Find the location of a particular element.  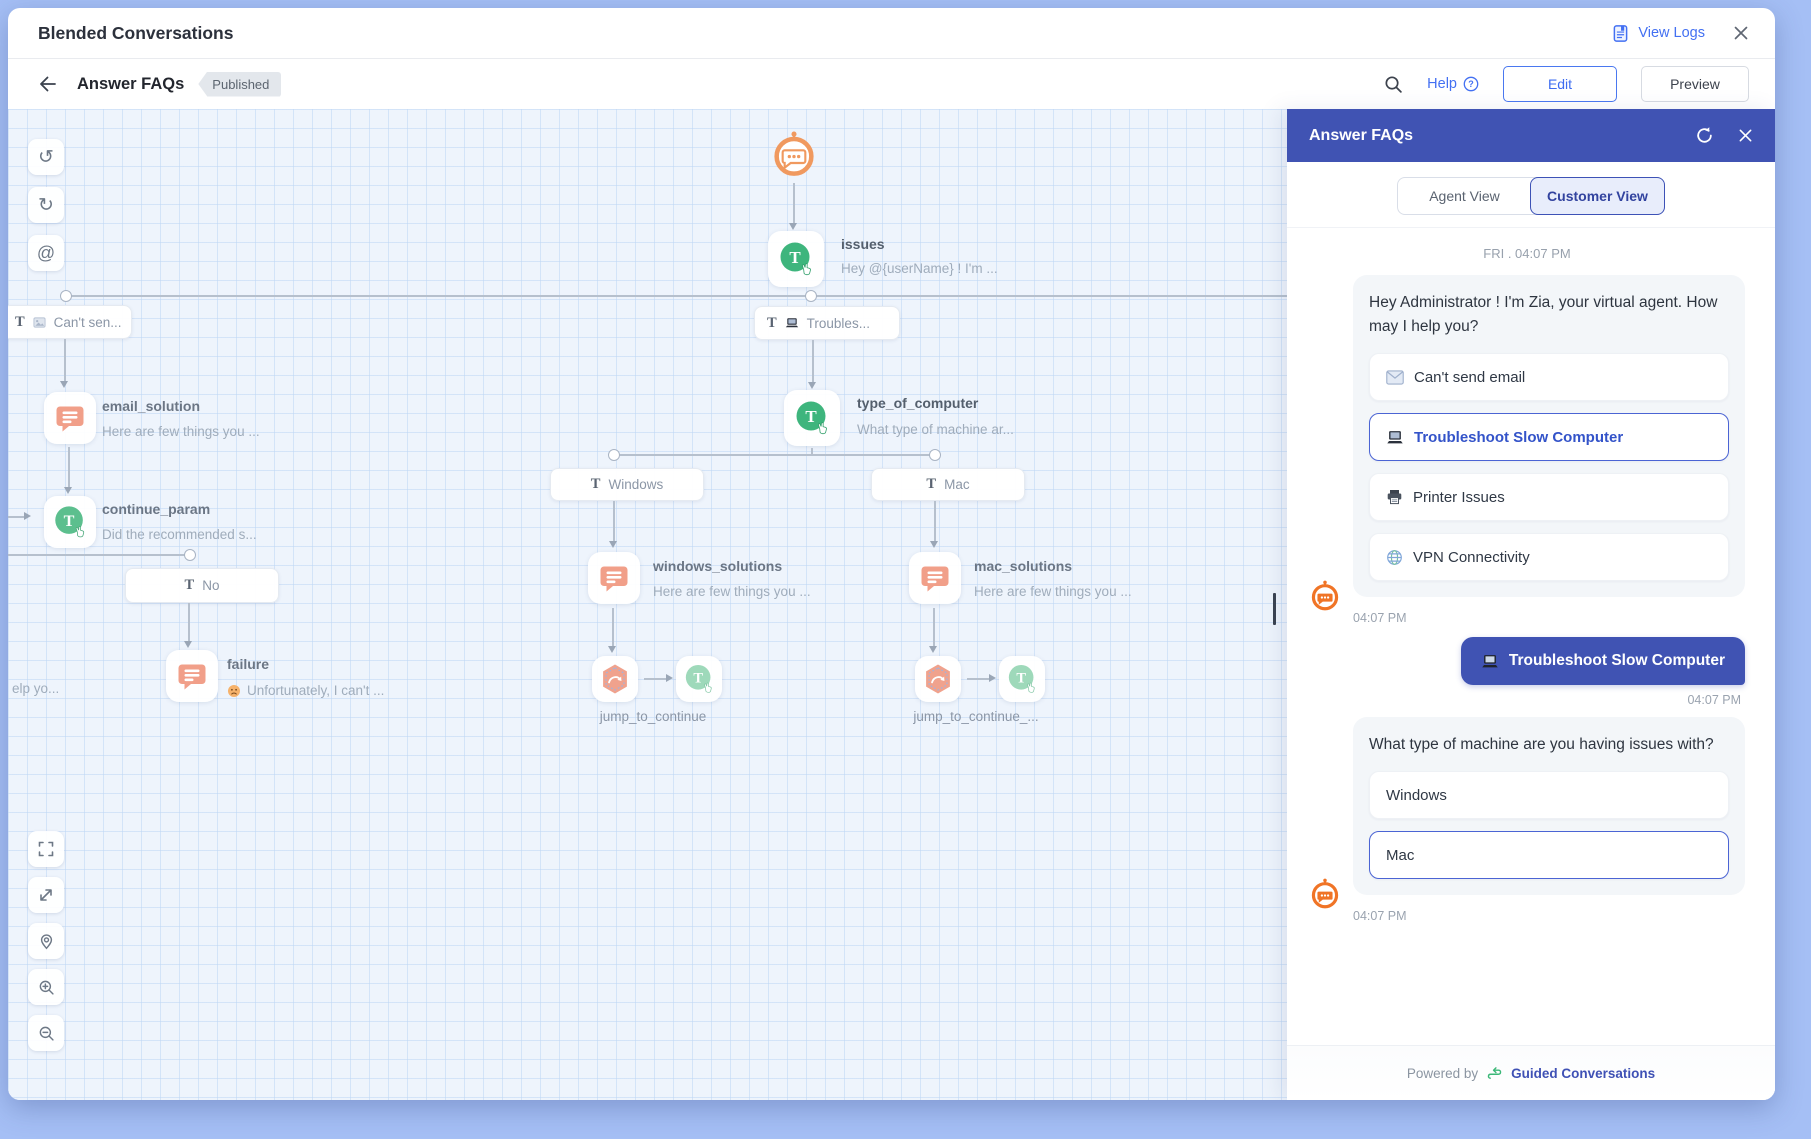

close-panel-icon is located at coordinates (1745, 135).